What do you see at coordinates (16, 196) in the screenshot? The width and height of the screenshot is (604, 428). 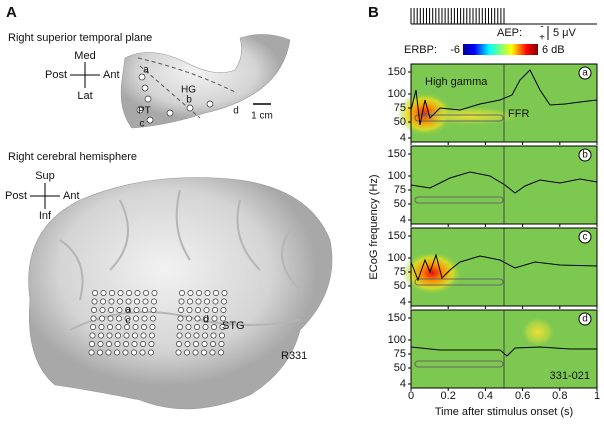 I see `label: Post` at bounding box center [16, 196].